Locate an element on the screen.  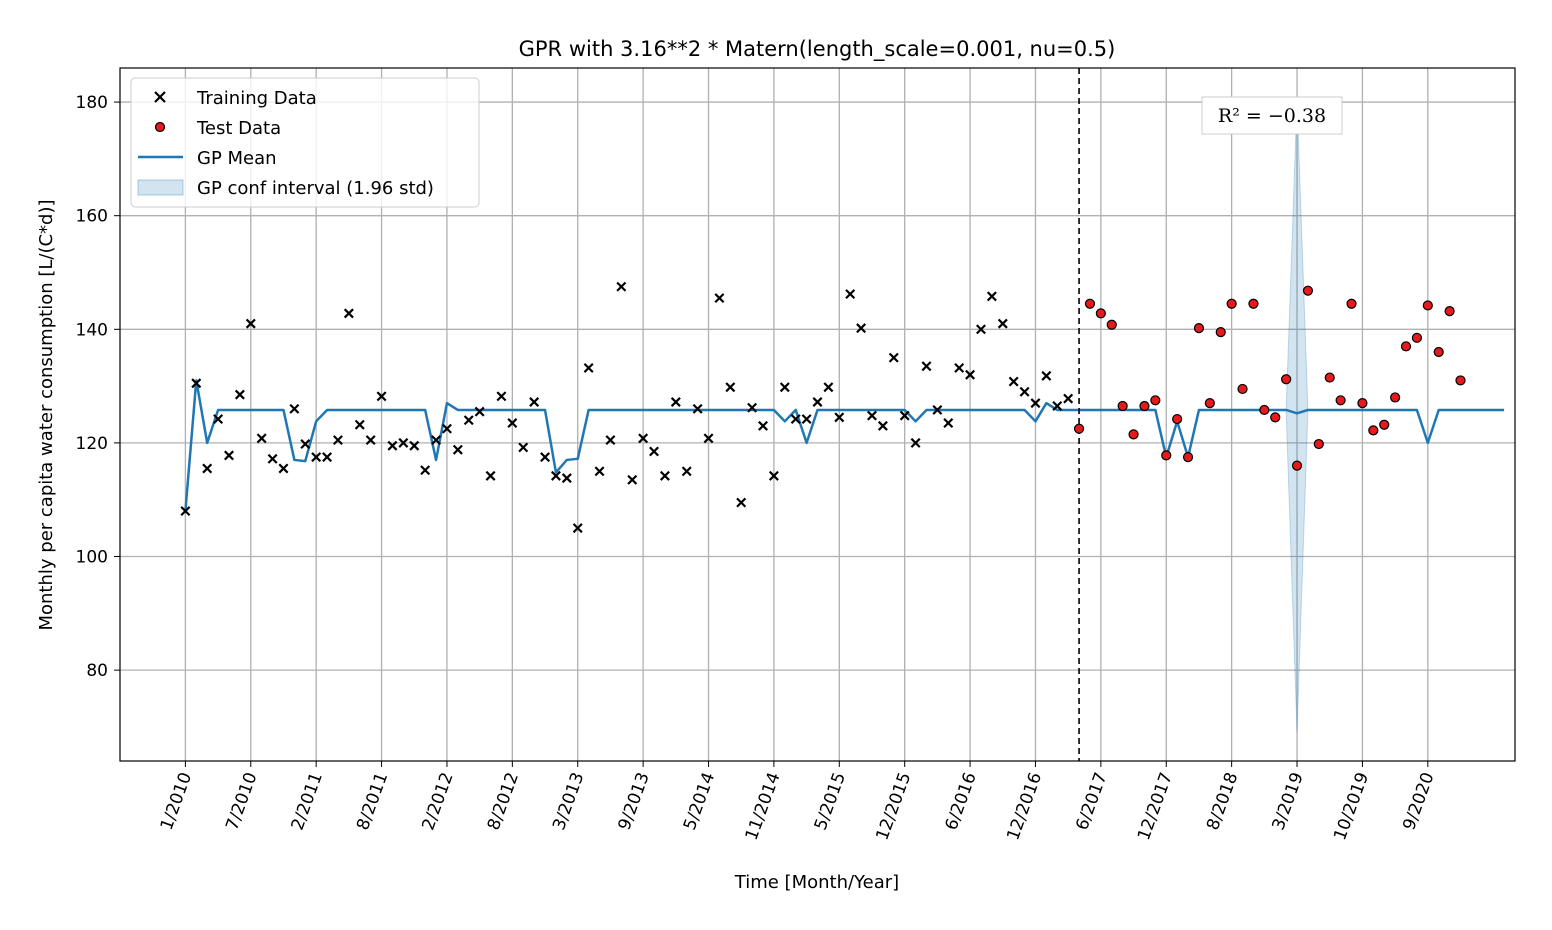
r2-annotation: R² = −0.38 is located at coordinates (1272, 115).